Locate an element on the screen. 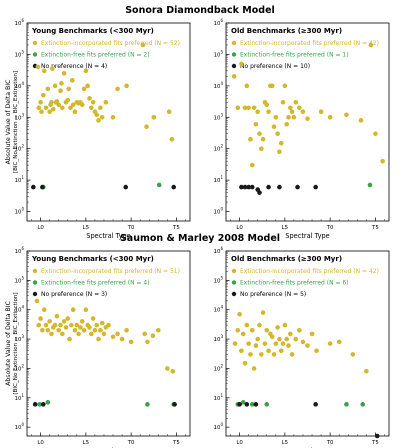 This screenshot has height=448, width=400. y-axis-label: Absolute Value of Delta BIC is located at coordinates (8, 122).